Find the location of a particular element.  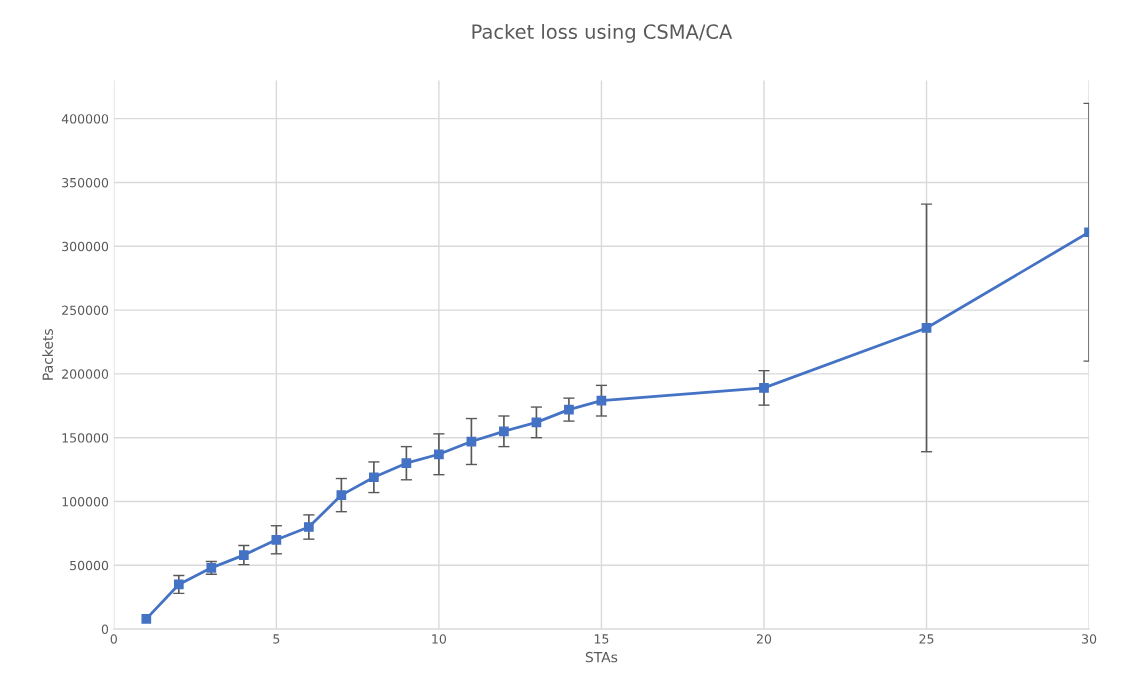

y-tick-label: 400000 is located at coordinates (85, 119).